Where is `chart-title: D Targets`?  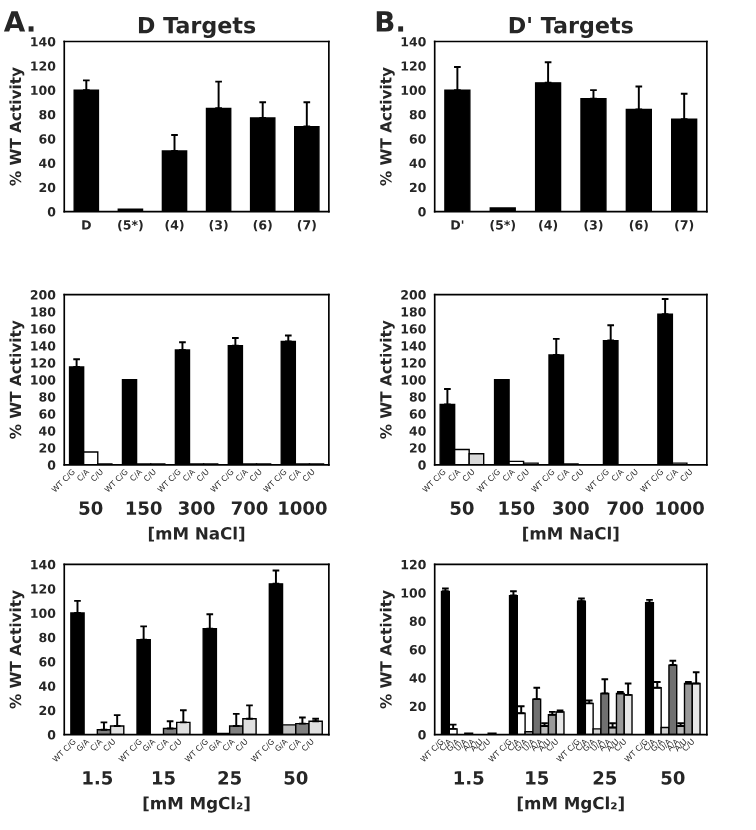 chart-title: D Targets is located at coordinates (197, 27).